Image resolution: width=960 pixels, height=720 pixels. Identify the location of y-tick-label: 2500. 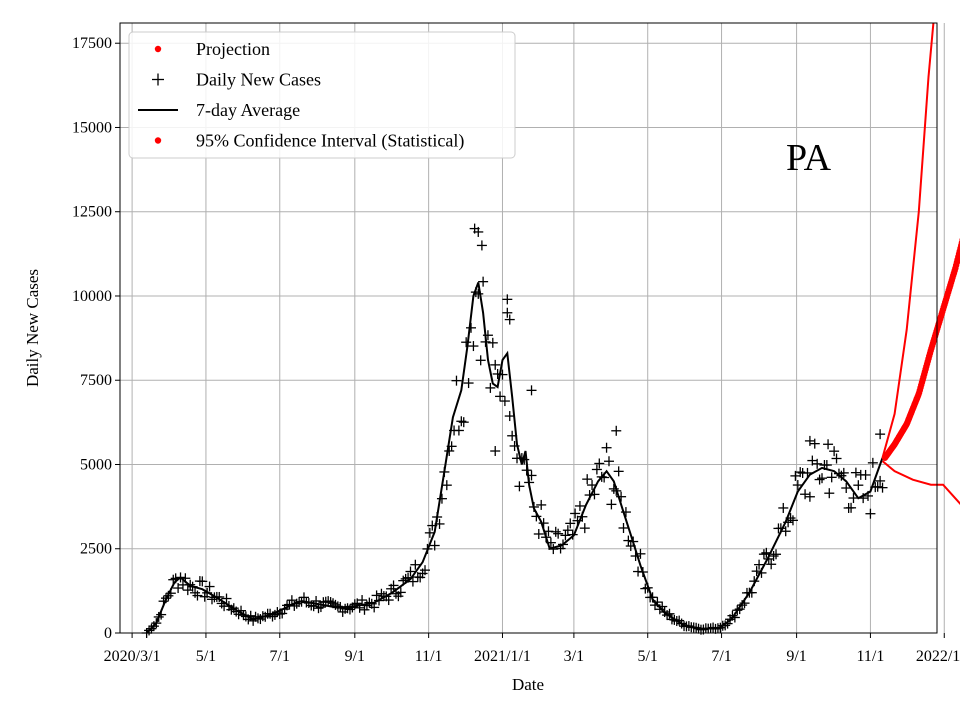
(96, 549).